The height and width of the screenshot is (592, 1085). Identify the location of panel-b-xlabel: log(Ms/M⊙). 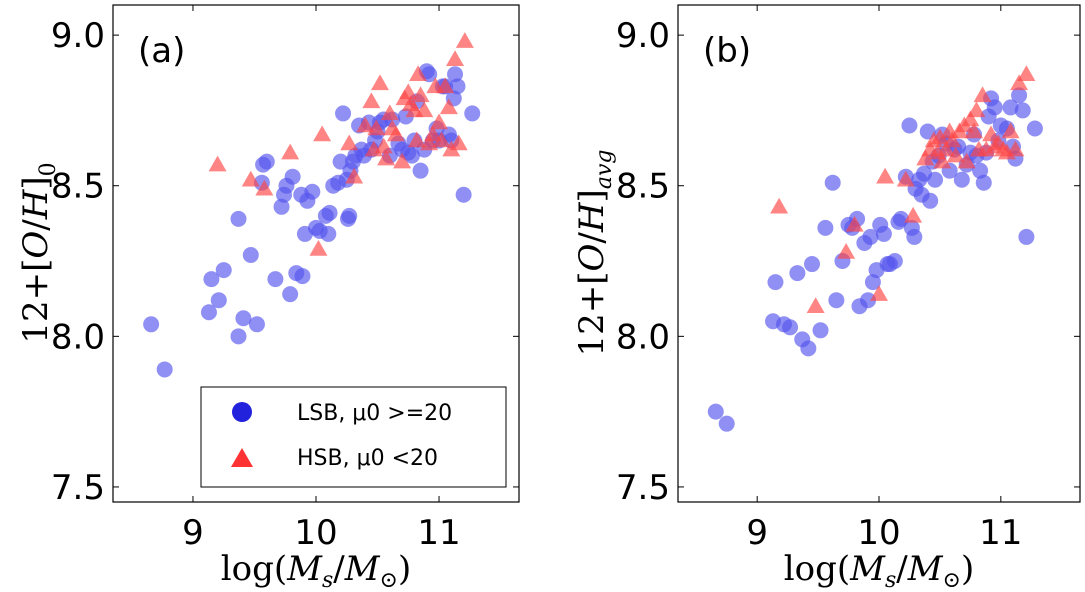
(879, 570).